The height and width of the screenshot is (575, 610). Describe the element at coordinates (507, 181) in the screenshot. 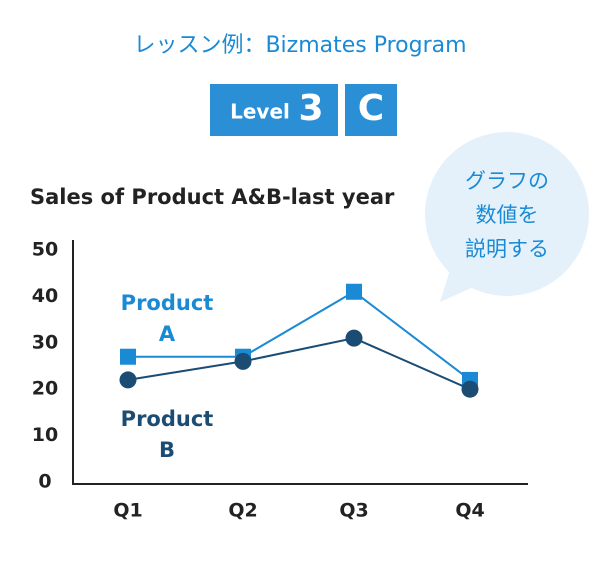

I see `bubble-text: グラフの` at that location.